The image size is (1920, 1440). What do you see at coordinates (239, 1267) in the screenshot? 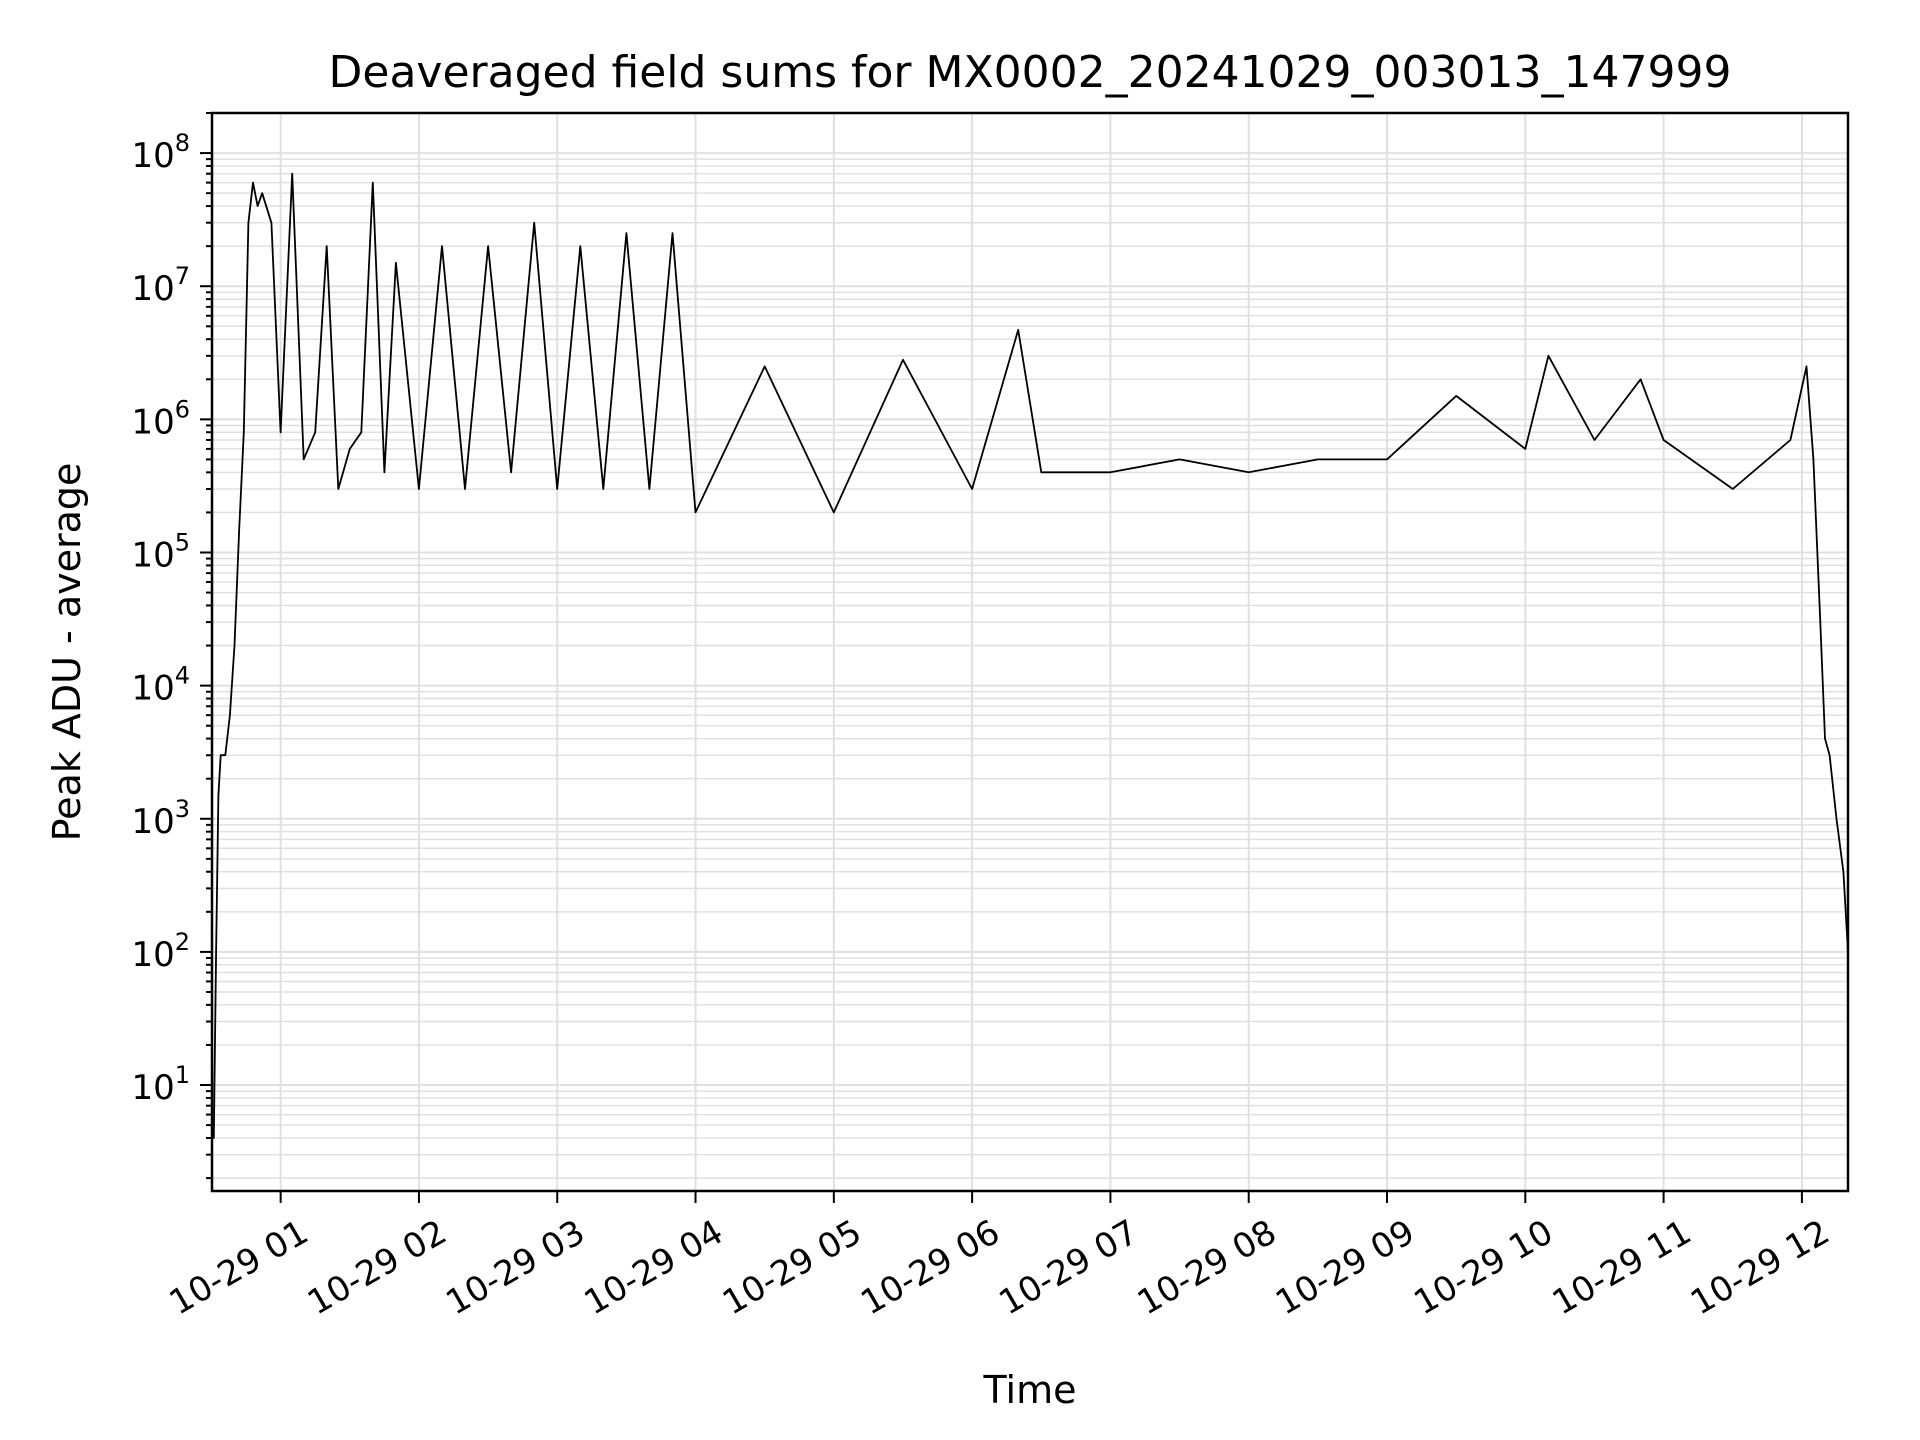
I see `x-tick-label: 10-29 01` at bounding box center [239, 1267].